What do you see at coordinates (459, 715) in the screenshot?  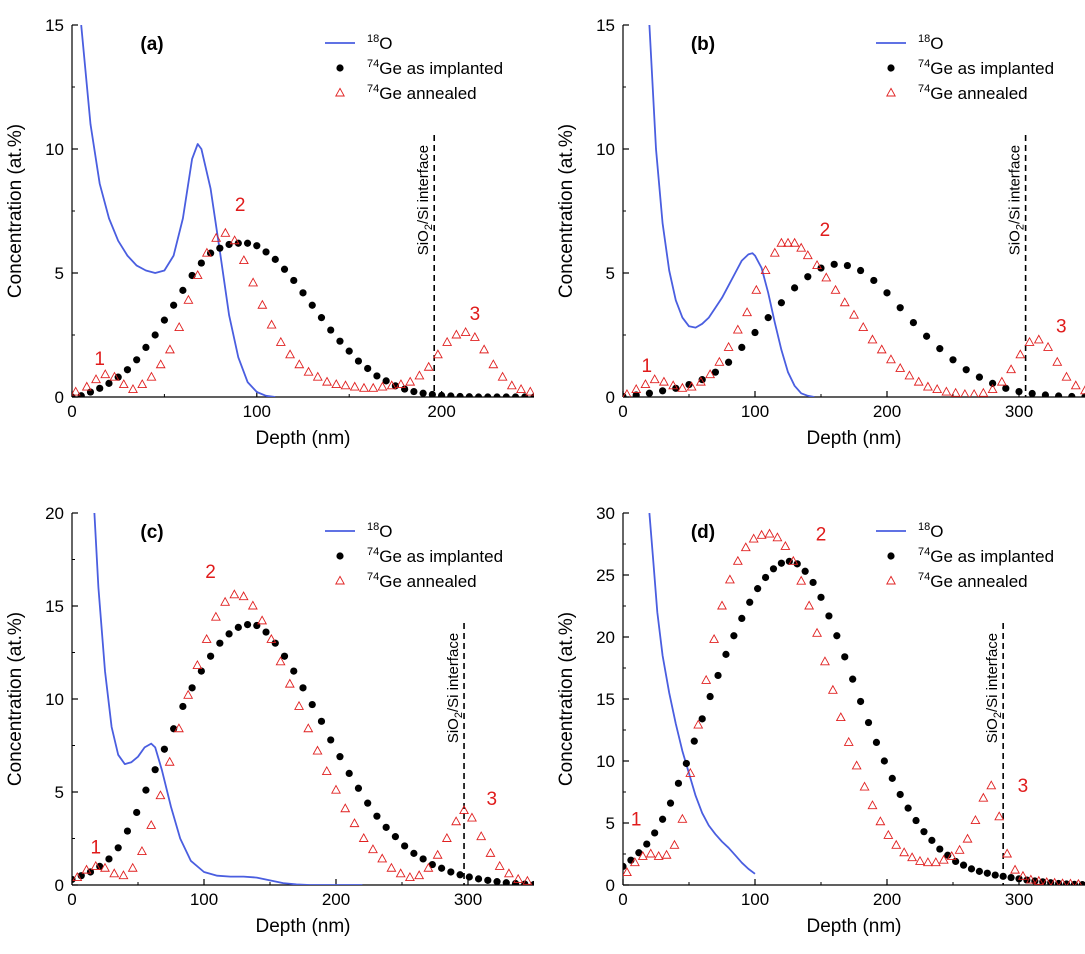 I see `interface-label-sub: 2` at bounding box center [459, 715].